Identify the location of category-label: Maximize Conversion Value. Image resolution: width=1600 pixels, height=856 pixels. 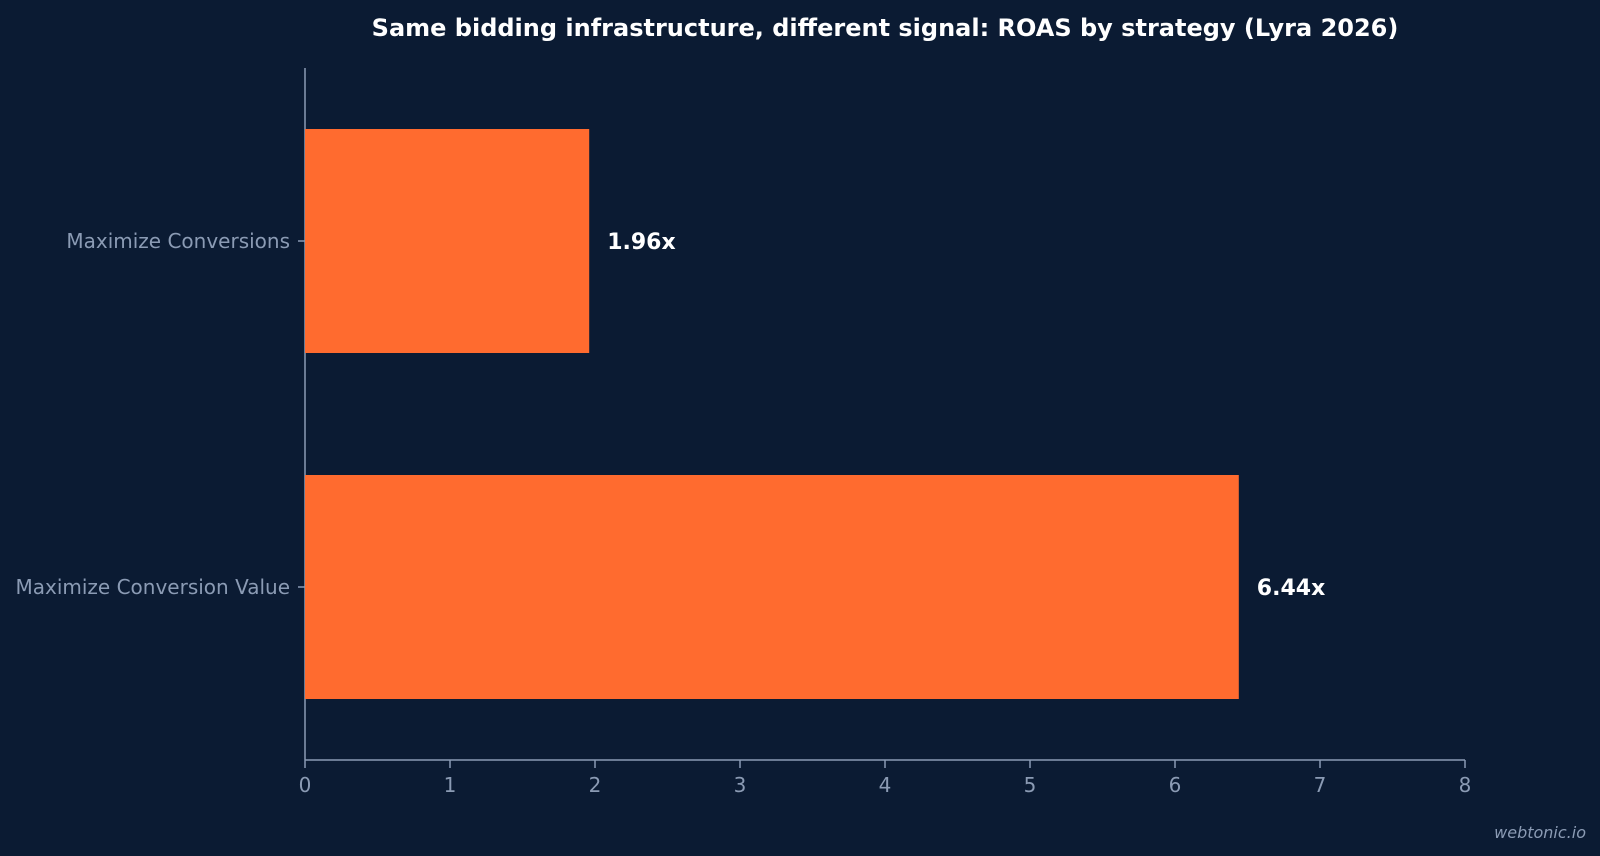
(152, 587).